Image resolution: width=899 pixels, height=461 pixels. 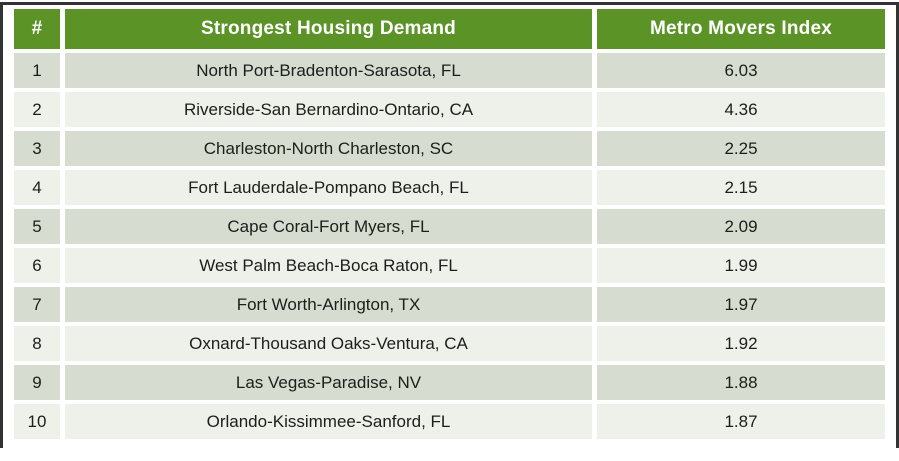 I want to click on metro-cell: Charleston-North Charleston, SC, so click(x=328, y=148).